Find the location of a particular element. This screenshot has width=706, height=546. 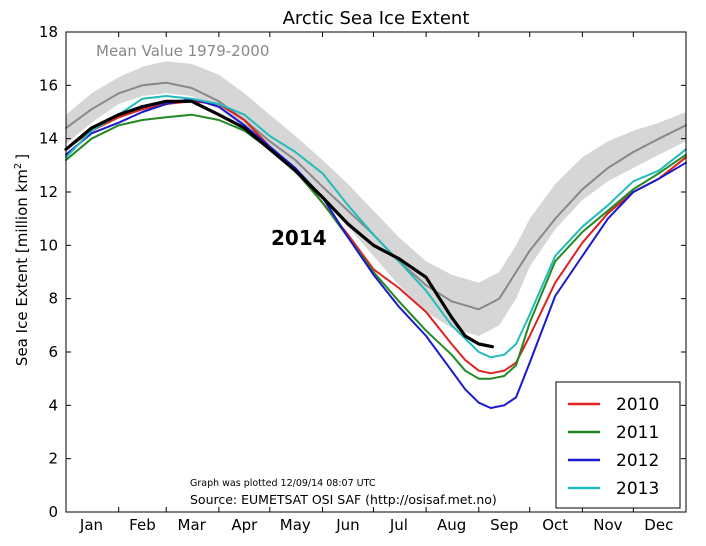

x-tick-label-may: May is located at coordinates (295, 525).